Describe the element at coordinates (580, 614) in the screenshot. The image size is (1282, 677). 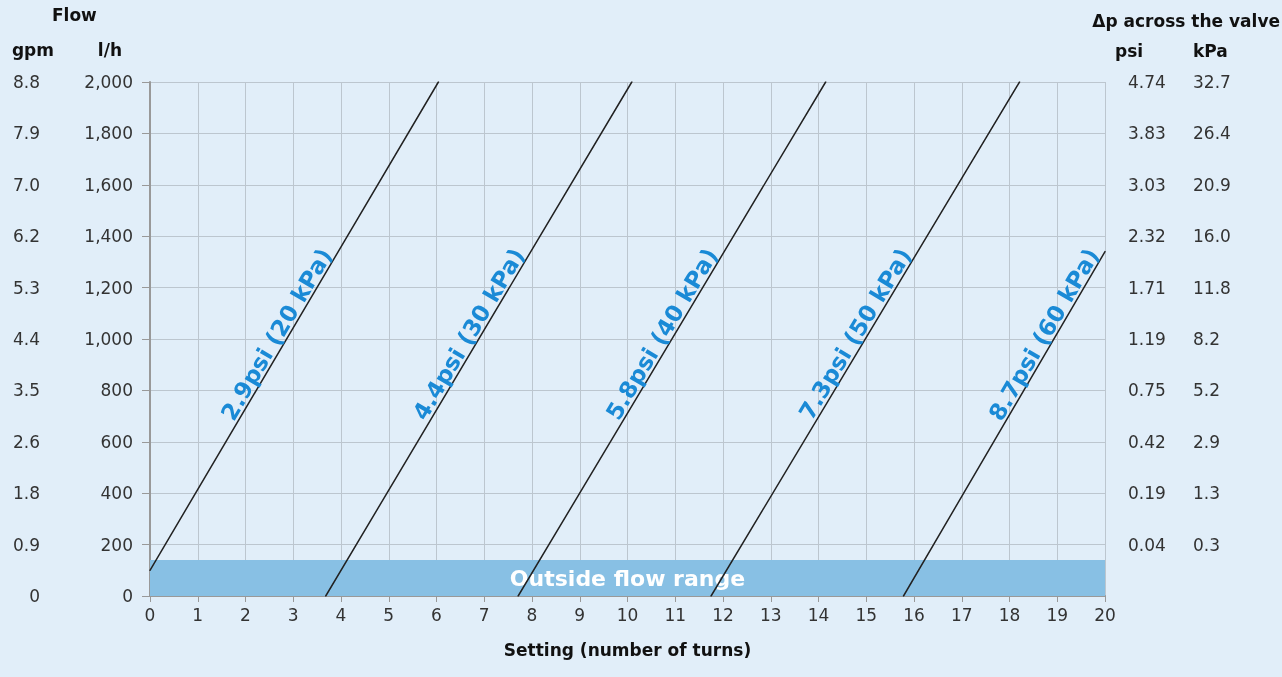
I see `x-tick-label: 9` at that location.